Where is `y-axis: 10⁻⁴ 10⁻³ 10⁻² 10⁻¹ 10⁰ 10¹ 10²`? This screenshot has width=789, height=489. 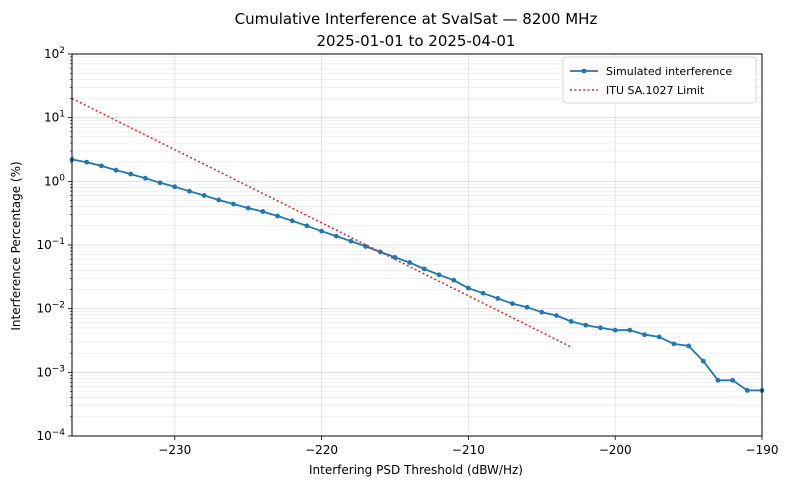 y-axis: 10⁻⁴ 10⁻³ 10⁻² 10⁻¹ 10⁰ 10¹ 10² is located at coordinates (54, 244).